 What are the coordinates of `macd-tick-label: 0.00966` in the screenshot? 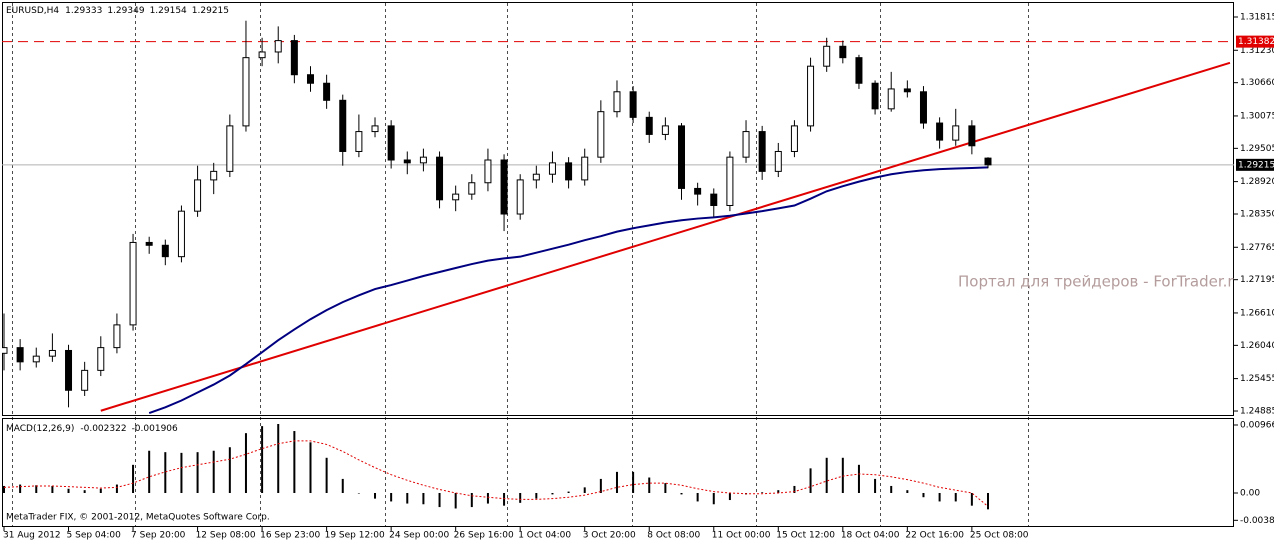 It's located at (1257, 425).